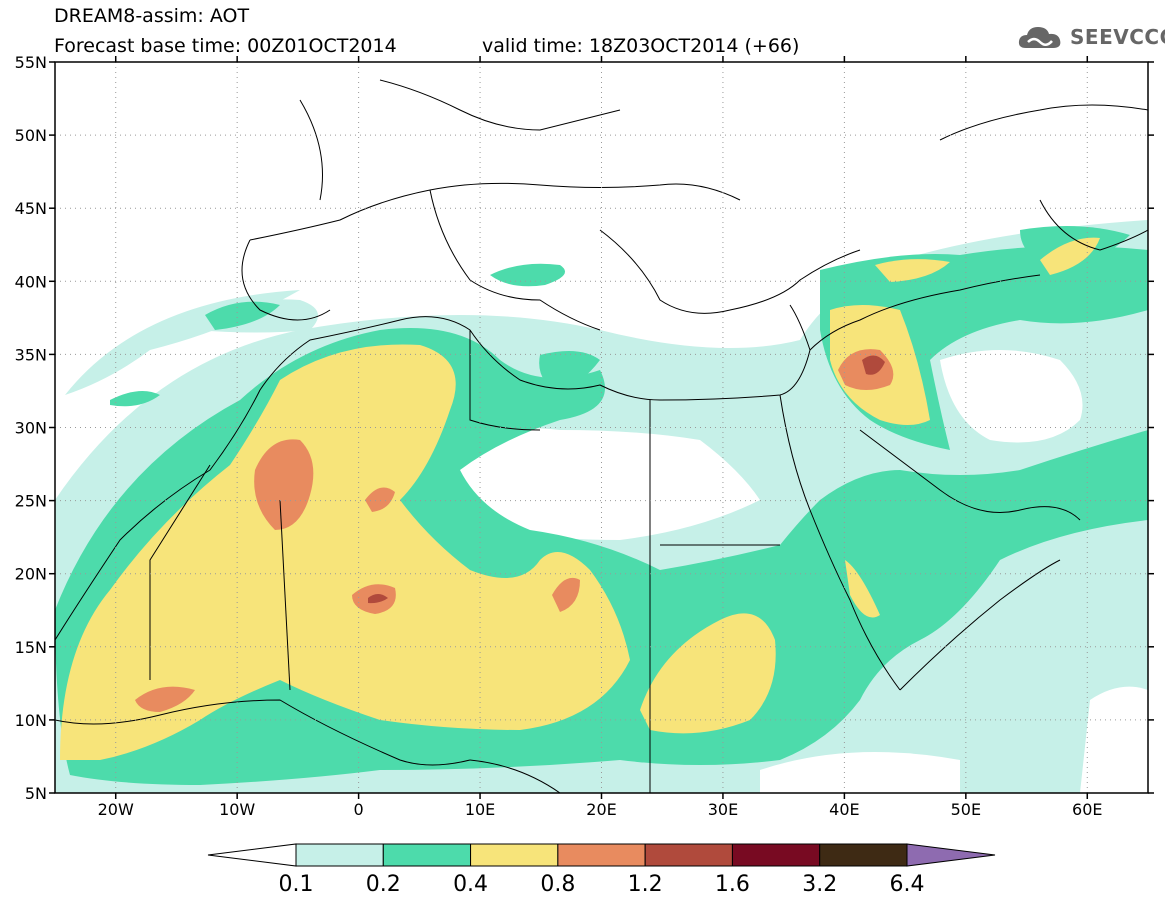  What do you see at coordinates (844, 809) in the screenshot?
I see `lon-label: 40E` at bounding box center [844, 809].